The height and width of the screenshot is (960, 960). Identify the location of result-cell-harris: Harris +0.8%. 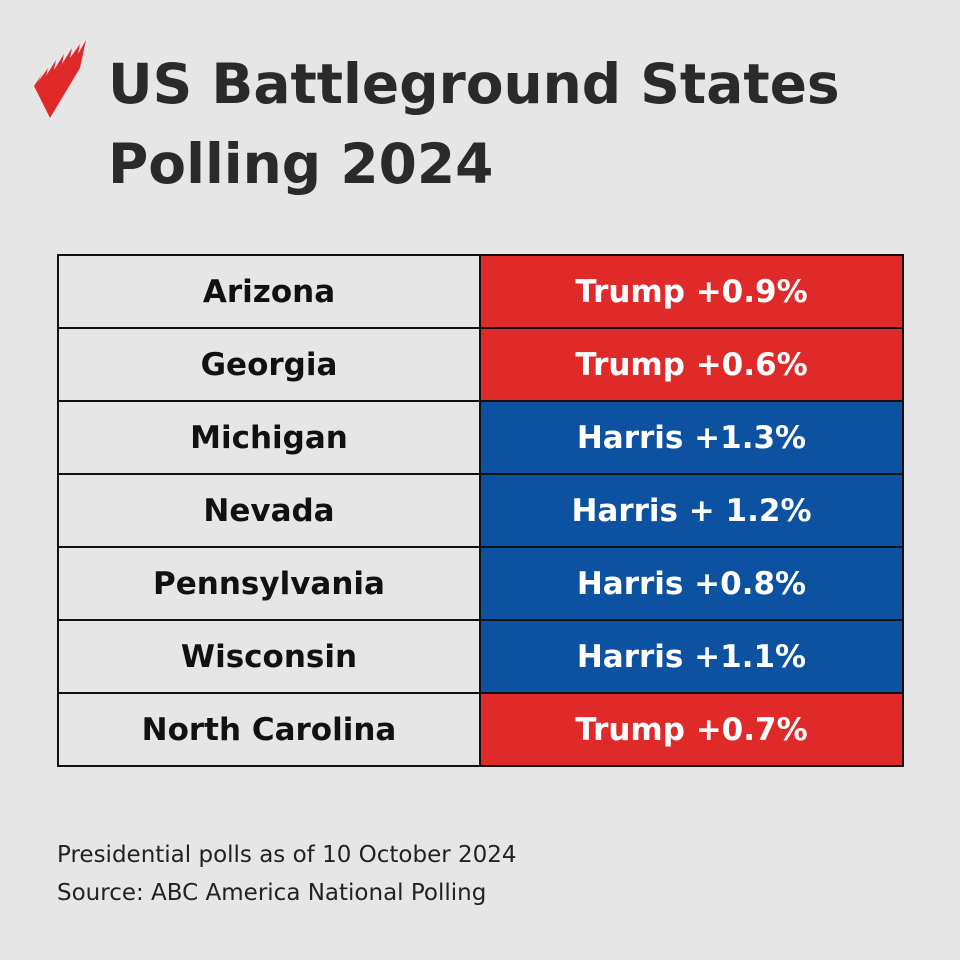
(691, 583).